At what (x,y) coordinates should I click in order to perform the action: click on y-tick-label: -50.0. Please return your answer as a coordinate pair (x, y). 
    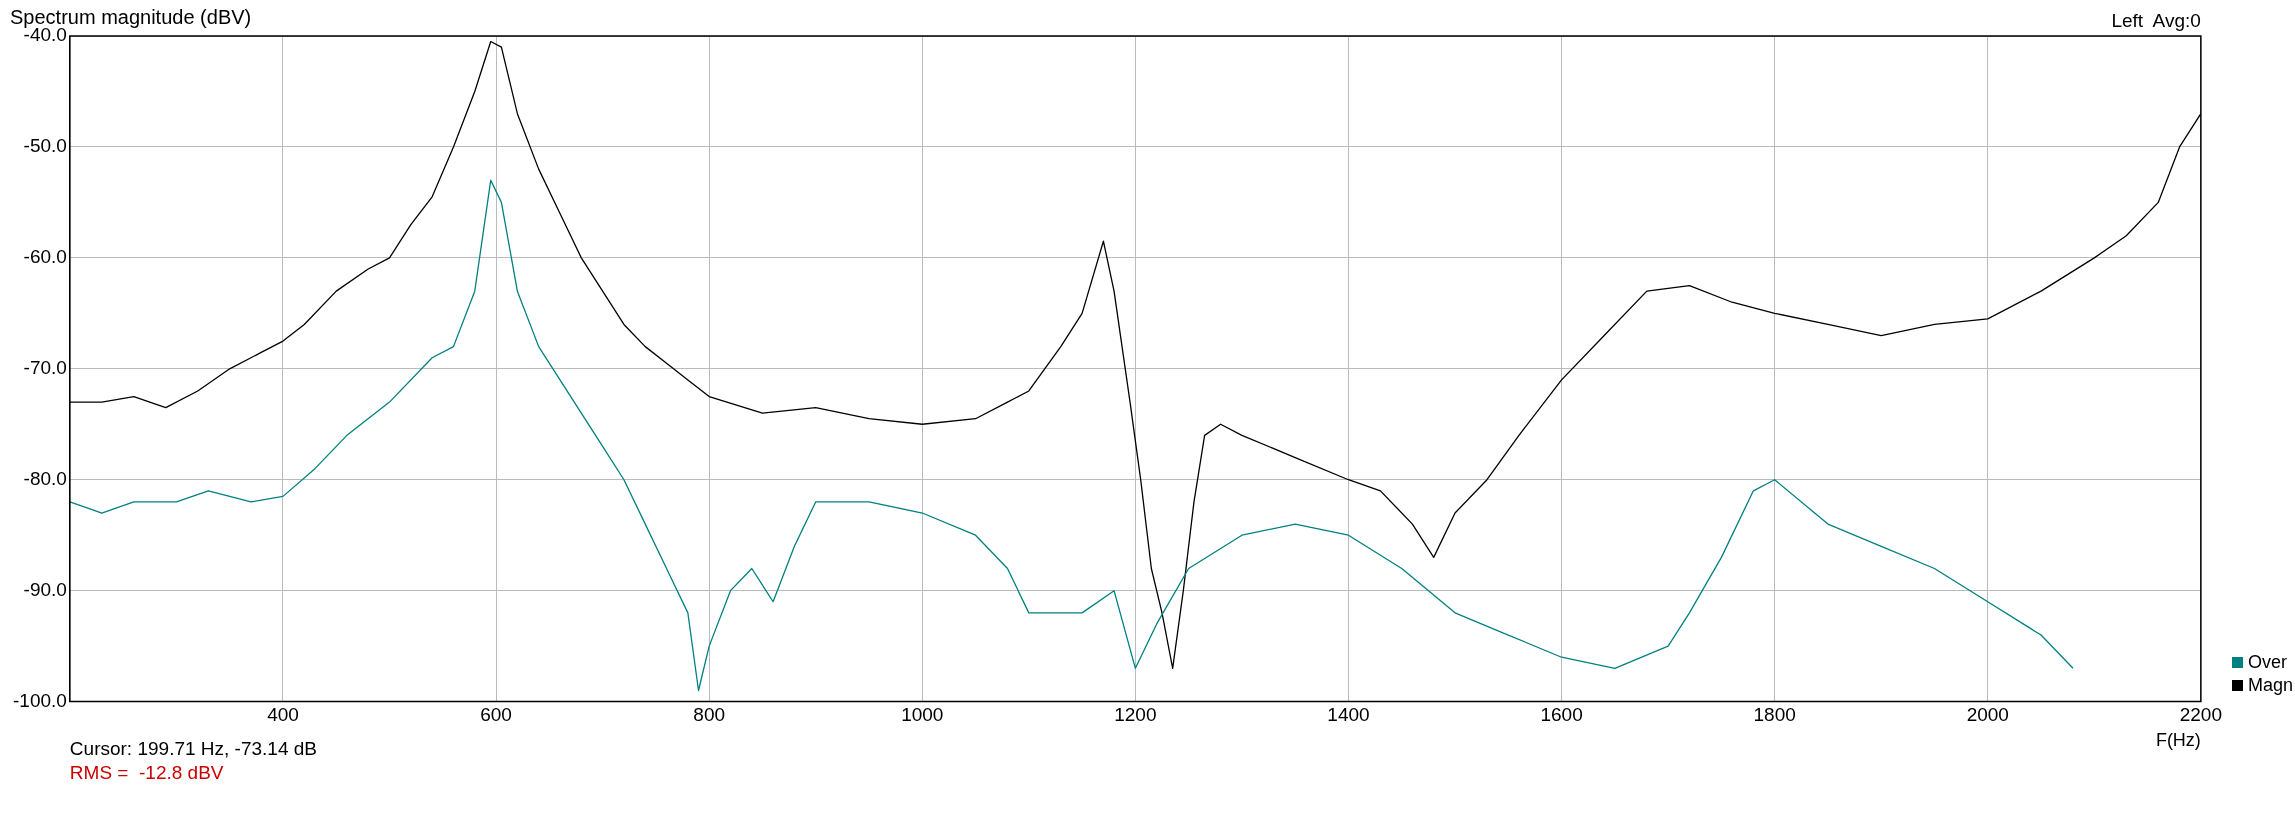
    Looking at the image, I should click on (45, 146).